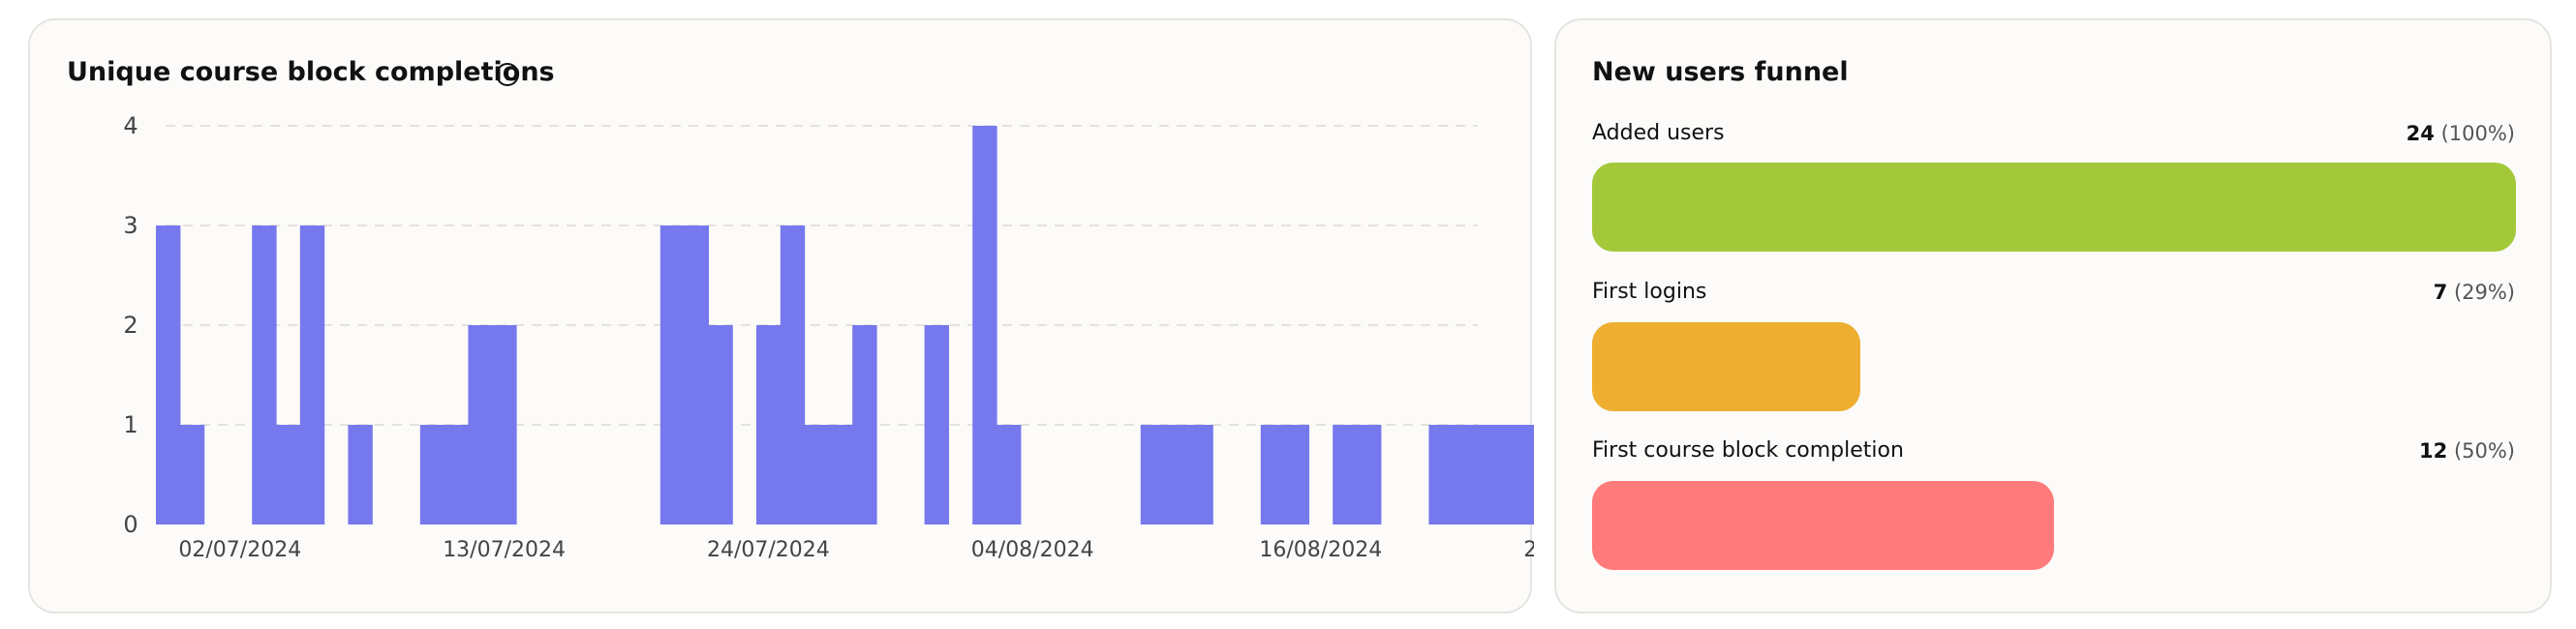 The height and width of the screenshot is (629, 2576). What do you see at coordinates (1528, 550) in the screenshot?
I see `x-tick-label: 27/08/2024` at bounding box center [1528, 550].